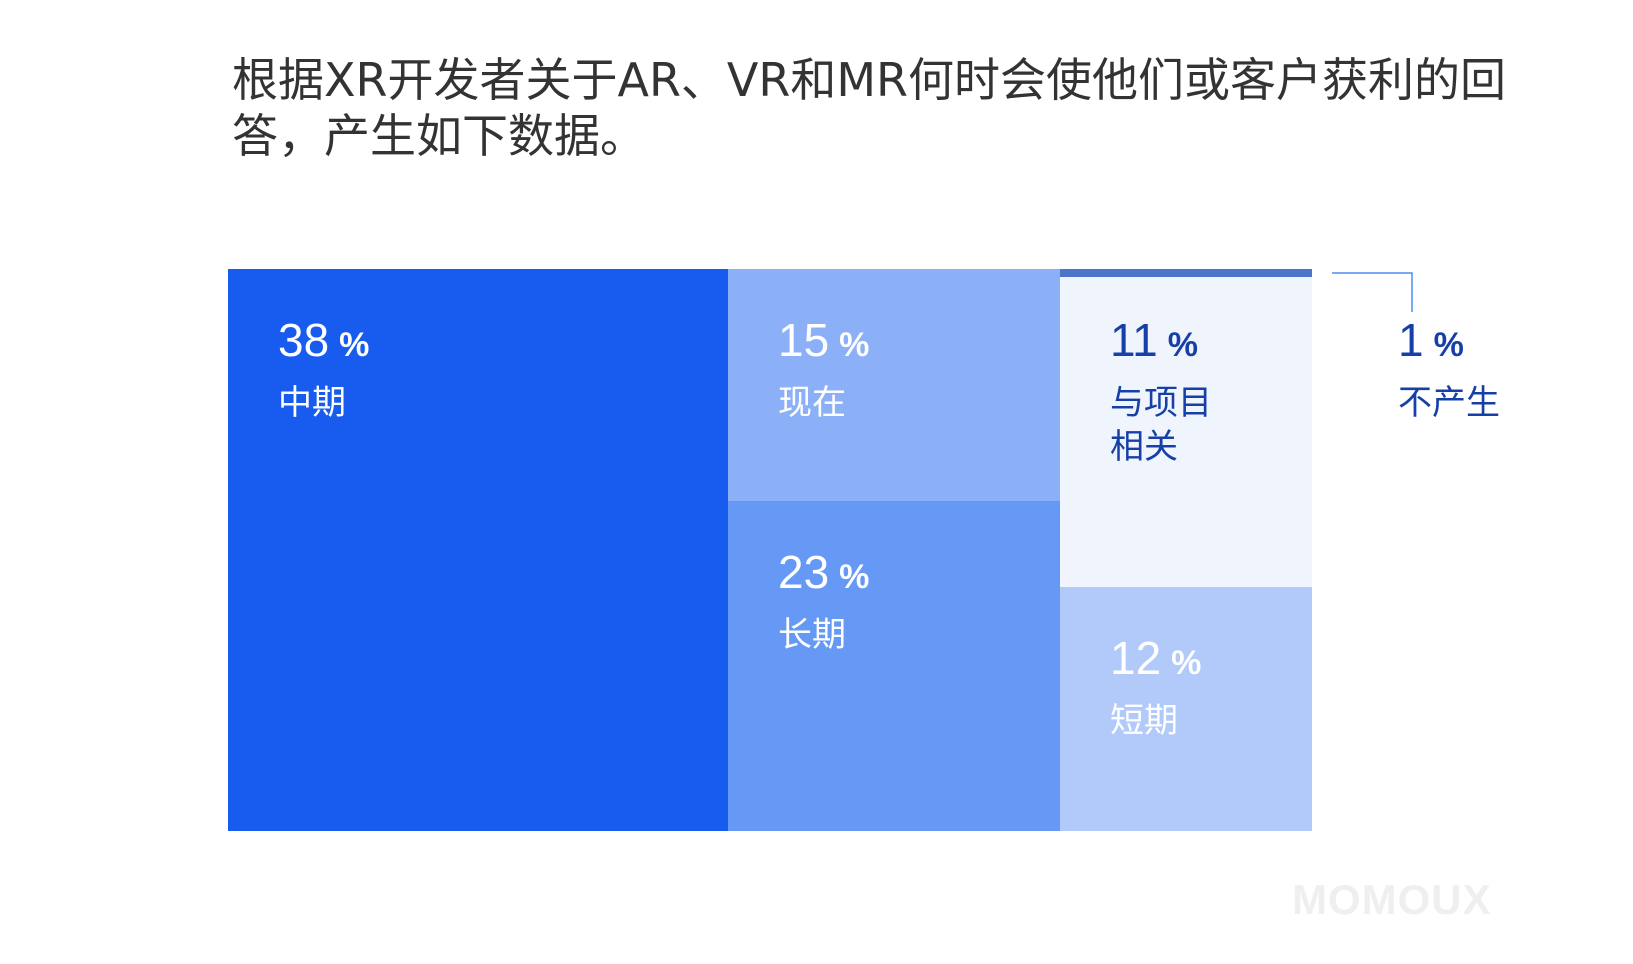  What do you see at coordinates (1431, 340) in the screenshot?
I see `segment-6-value: 1%` at bounding box center [1431, 340].